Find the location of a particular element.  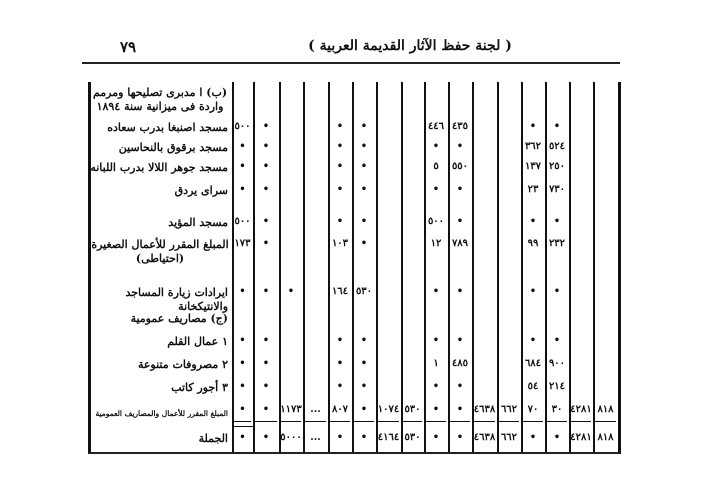

table-cell: ١٧٣ is located at coordinates (242, 243).